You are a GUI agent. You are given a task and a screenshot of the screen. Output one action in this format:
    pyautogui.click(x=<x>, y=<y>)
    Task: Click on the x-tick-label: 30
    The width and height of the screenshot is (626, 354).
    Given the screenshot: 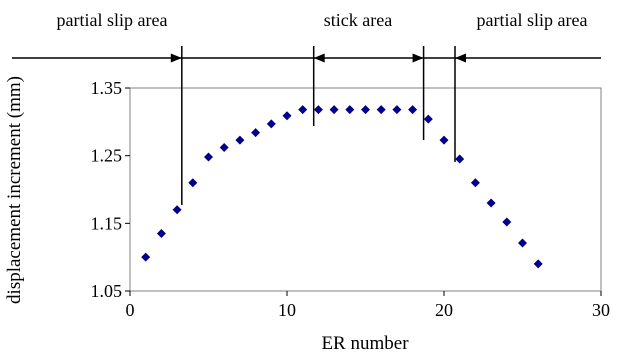 What is the action you would take?
    pyautogui.click(x=601, y=310)
    